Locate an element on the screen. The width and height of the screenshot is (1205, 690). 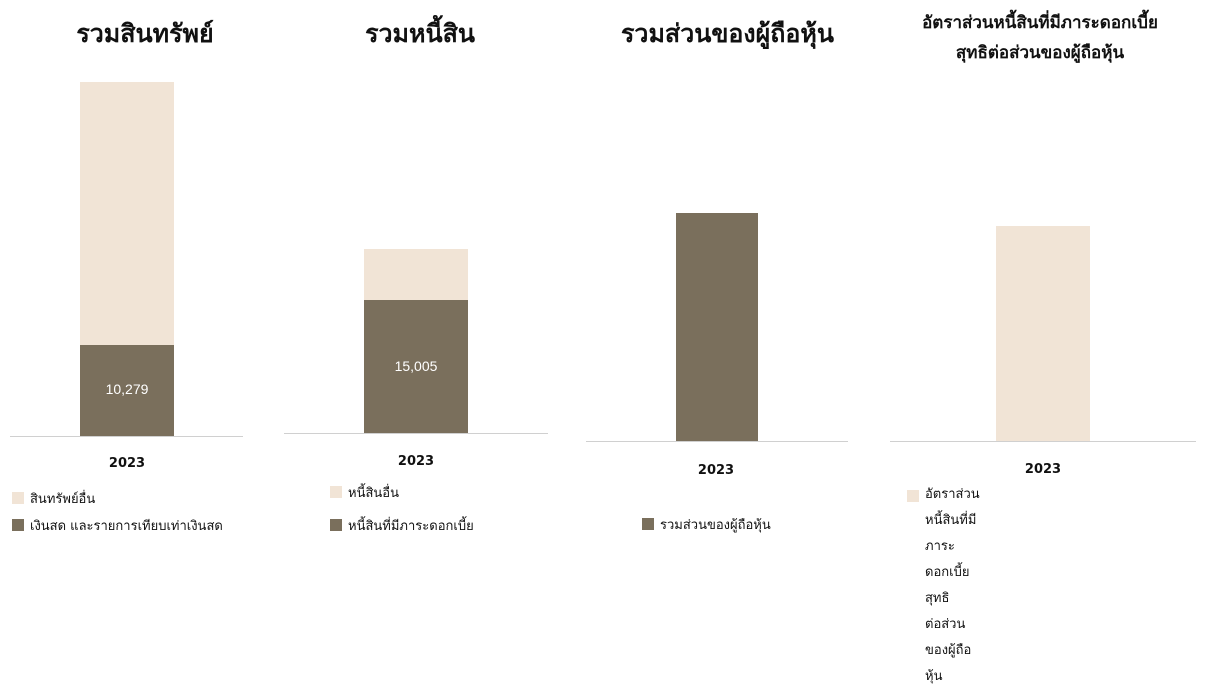
bar-total-equity is located at coordinates (717, 327).